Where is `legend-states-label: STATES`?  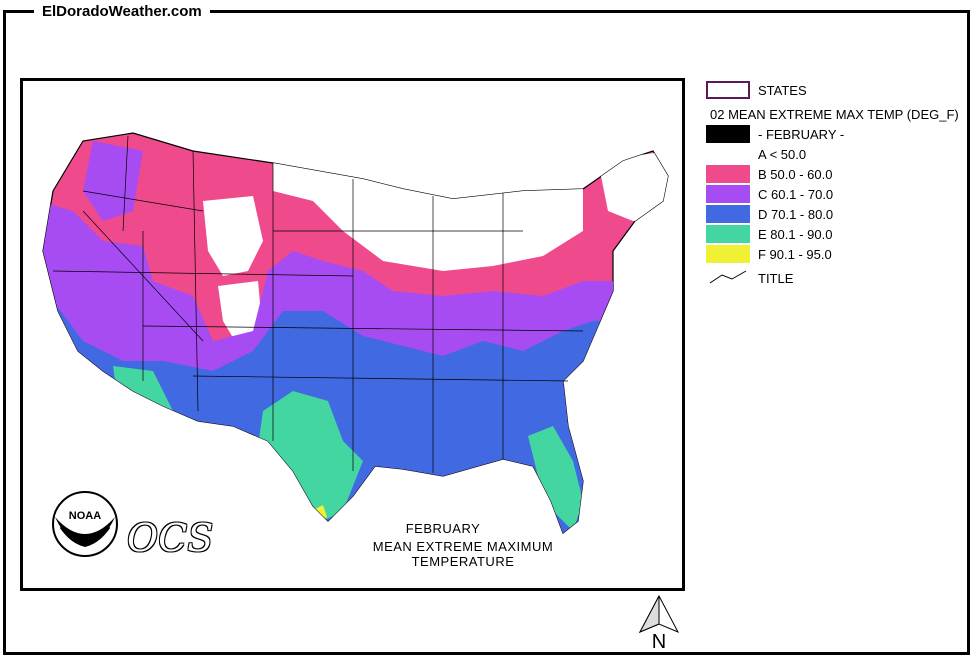 legend-states-label: STATES is located at coordinates (782, 90).